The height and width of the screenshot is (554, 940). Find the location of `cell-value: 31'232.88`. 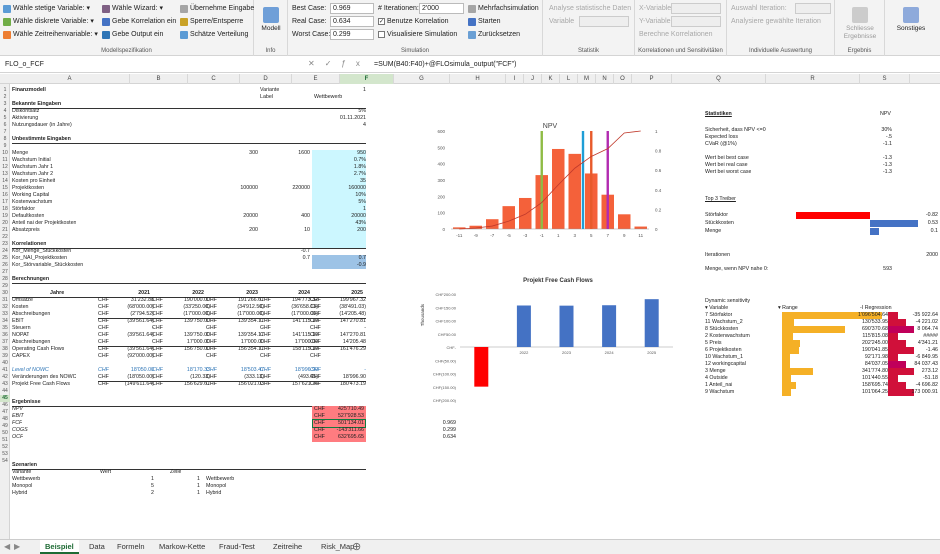

cell-value: 31'232.88 is located at coordinates (142, 300).